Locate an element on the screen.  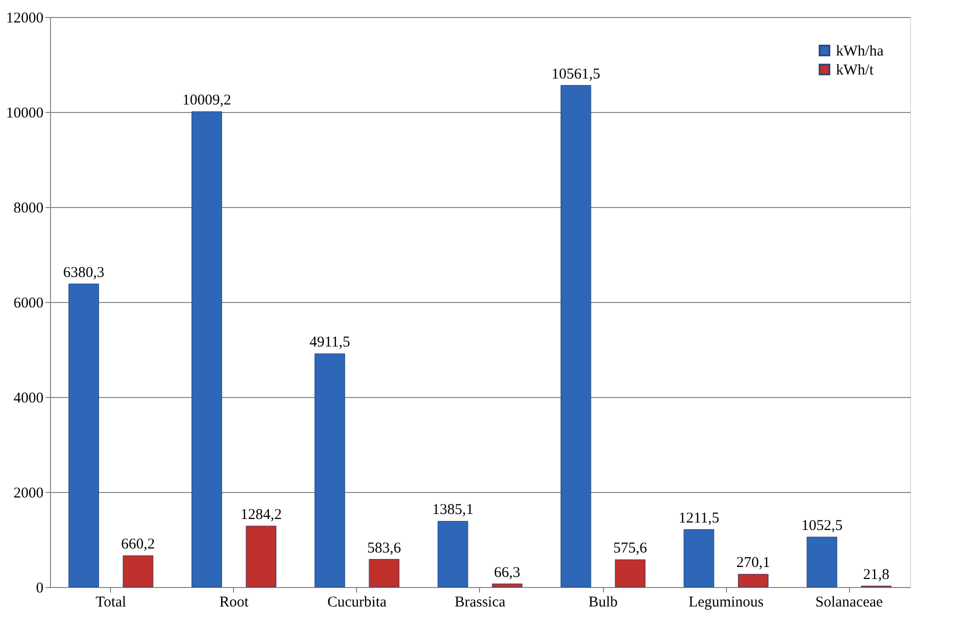
data-label: 66,3 is located at coordinates (507, 572).